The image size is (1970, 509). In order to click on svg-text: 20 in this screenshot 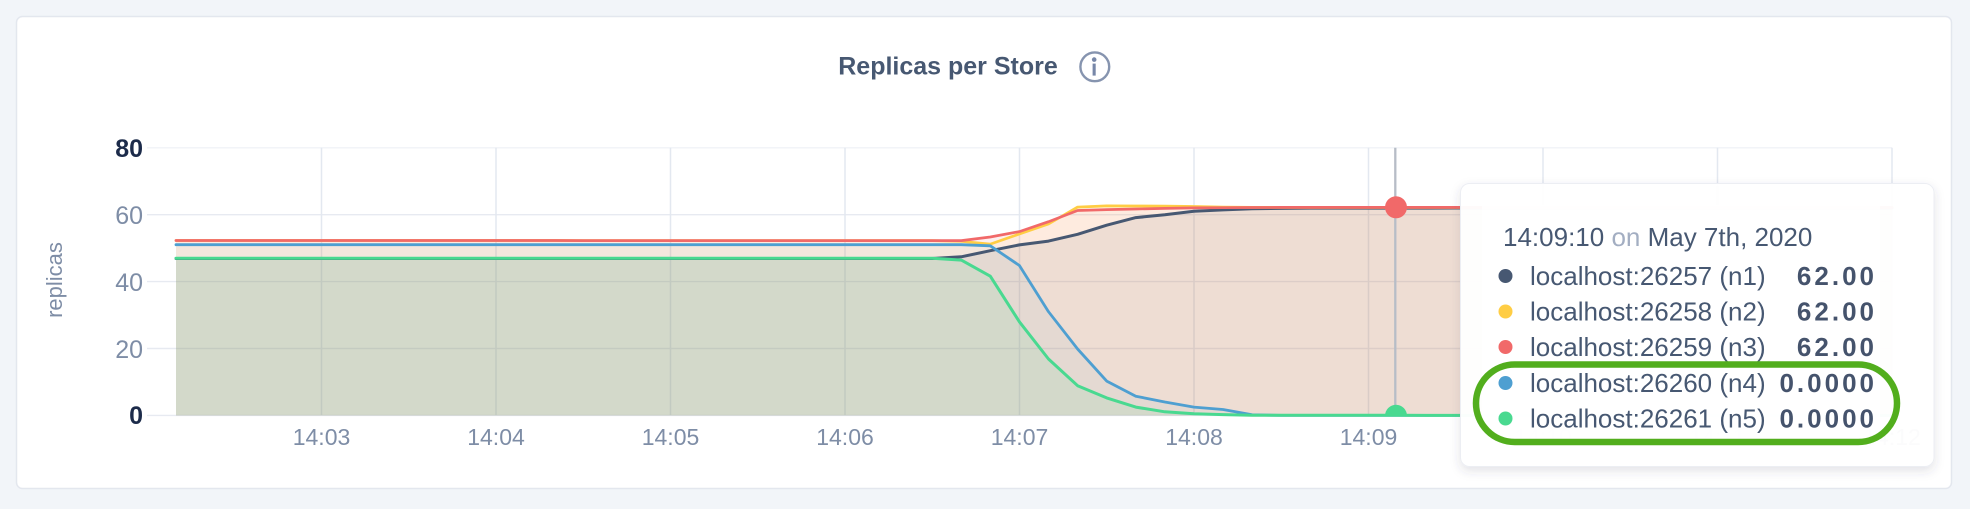, I will do `click(129, 350)`.